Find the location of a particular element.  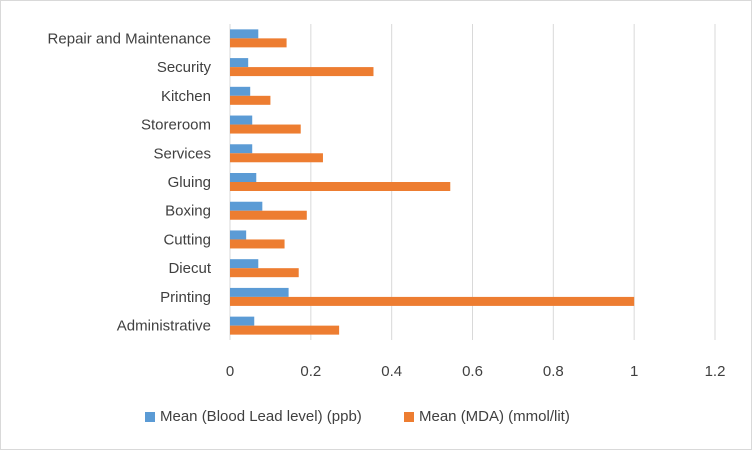

legend-label-blood-lead: Mean (Blood Lead level) (ppb) is located at coordinates (261, 416).